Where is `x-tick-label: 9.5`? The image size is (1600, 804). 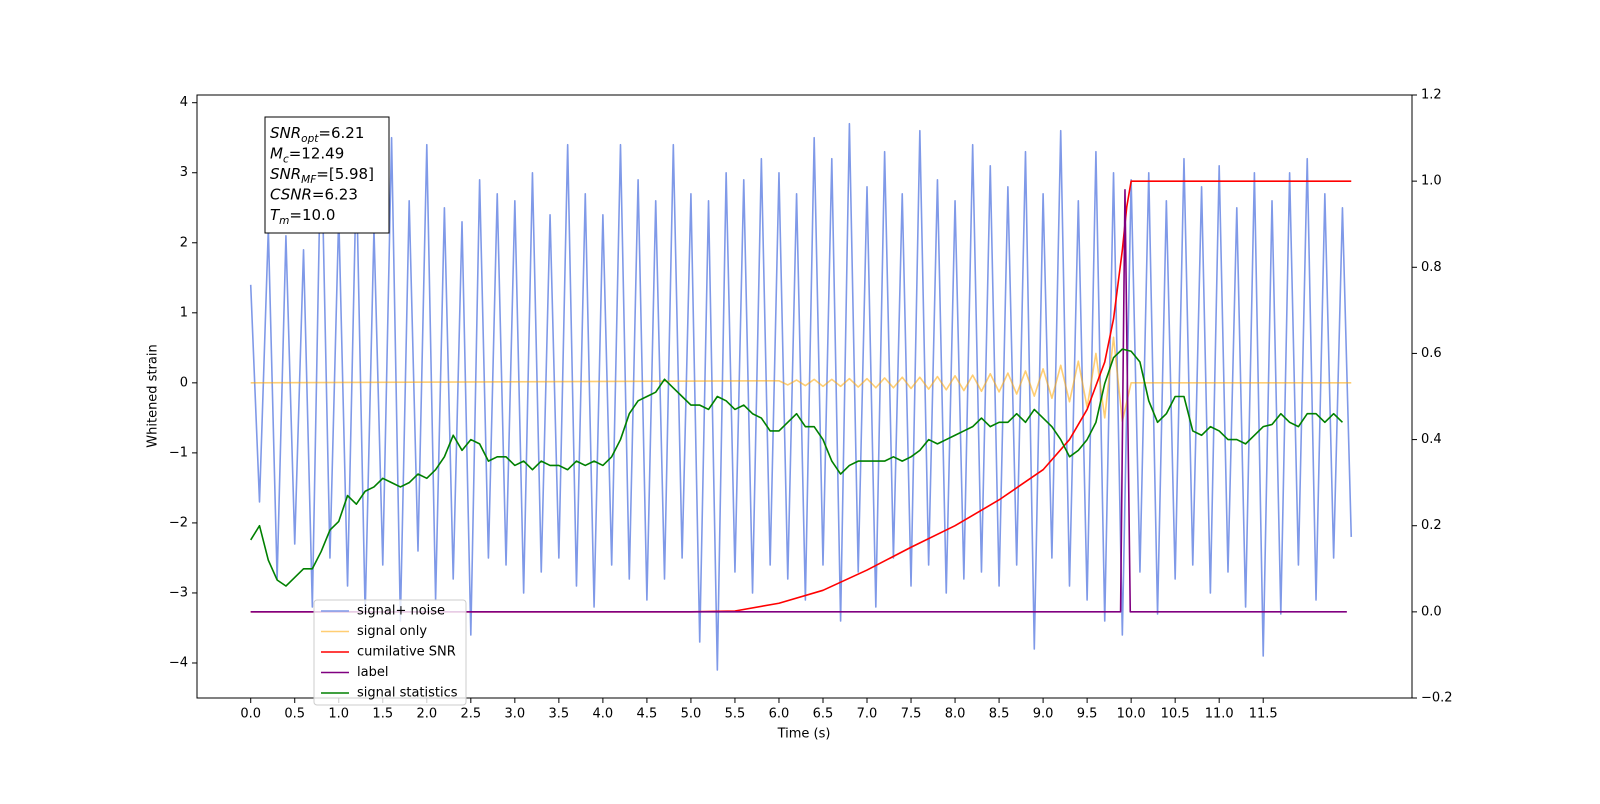 x-tick-label: 9.5 is located at coordinates (1087, 714).